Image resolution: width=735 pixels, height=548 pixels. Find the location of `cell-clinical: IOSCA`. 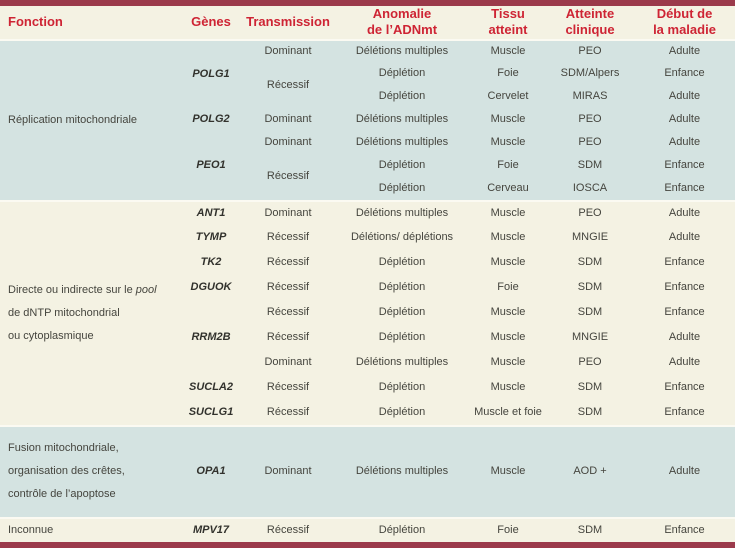

cell-clinical: IOSCA is located at coordinates (590, 189).